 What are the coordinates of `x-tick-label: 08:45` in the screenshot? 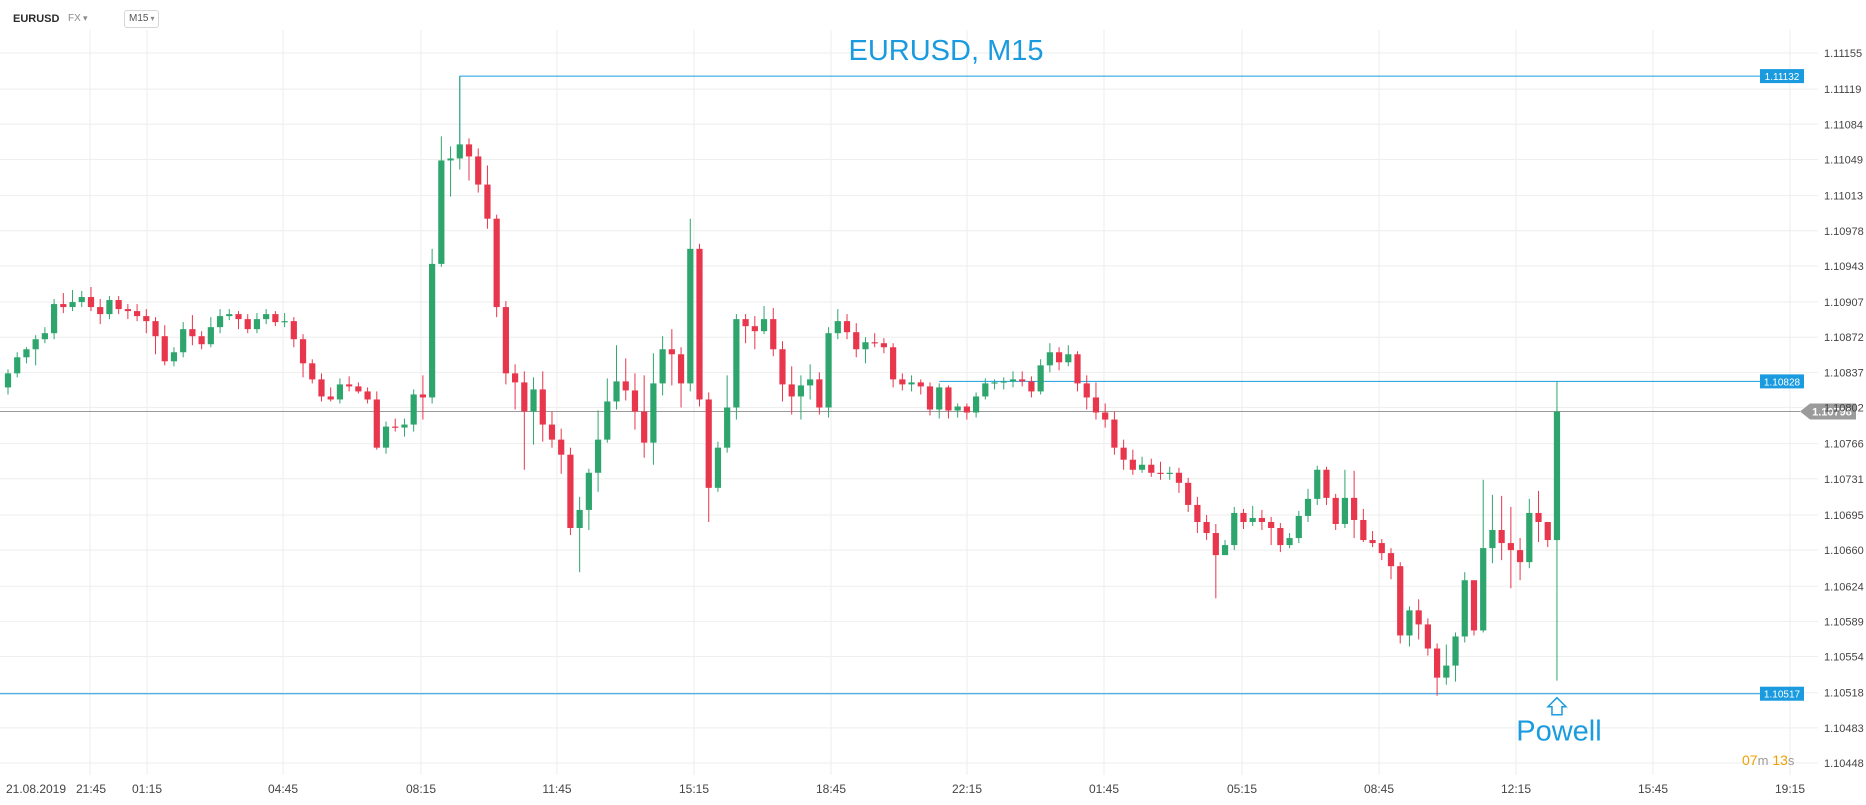 It's located at (1379, 789).